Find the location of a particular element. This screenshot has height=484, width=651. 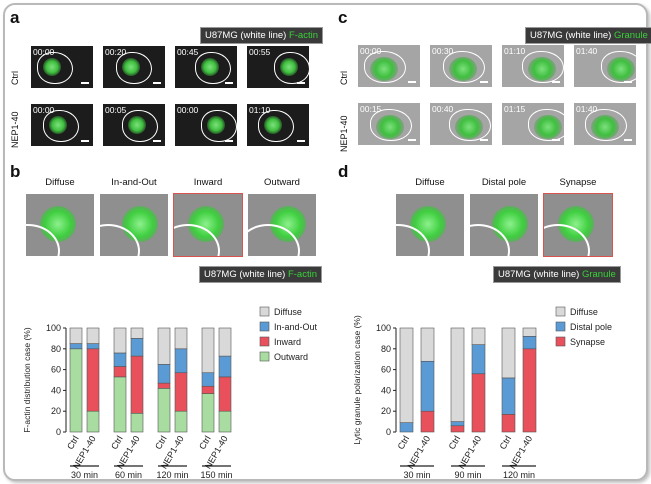

group-label: 120 min is located at coordinates (519, 475).